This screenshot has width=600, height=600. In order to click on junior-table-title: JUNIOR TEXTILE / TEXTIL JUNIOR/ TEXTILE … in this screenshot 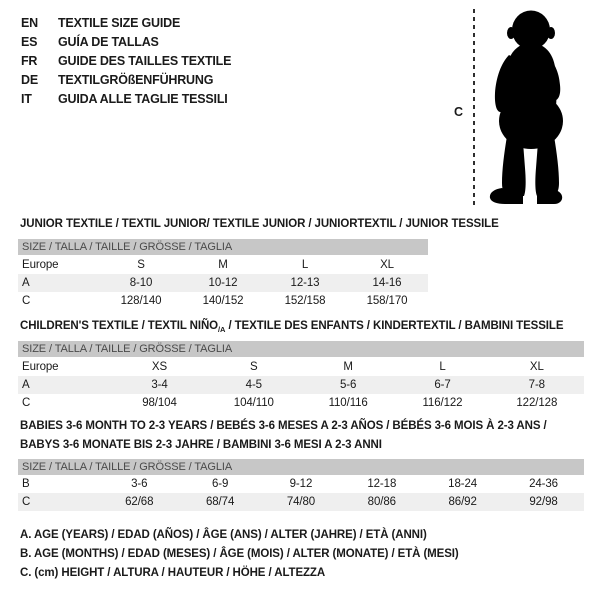, I will do `click(259, 224)`.